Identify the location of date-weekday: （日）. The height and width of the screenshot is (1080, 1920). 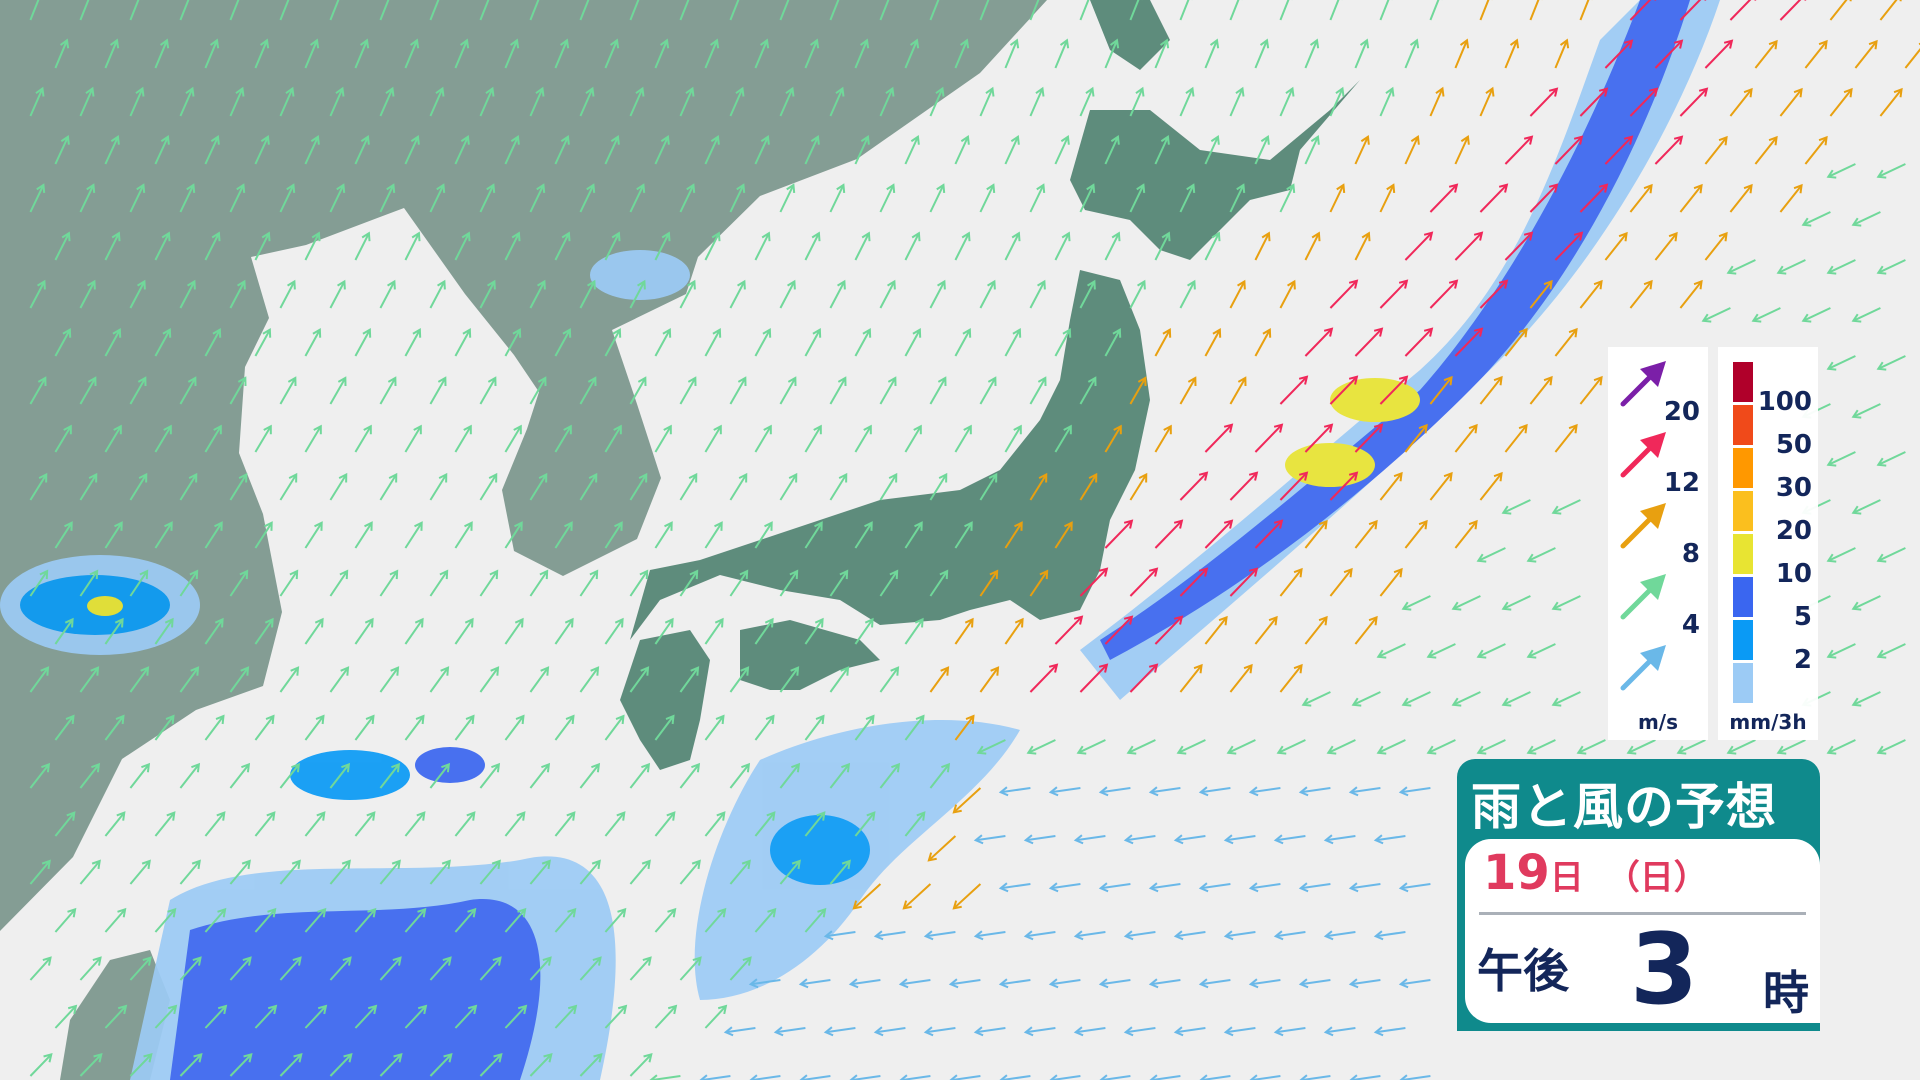
(1656, 878).